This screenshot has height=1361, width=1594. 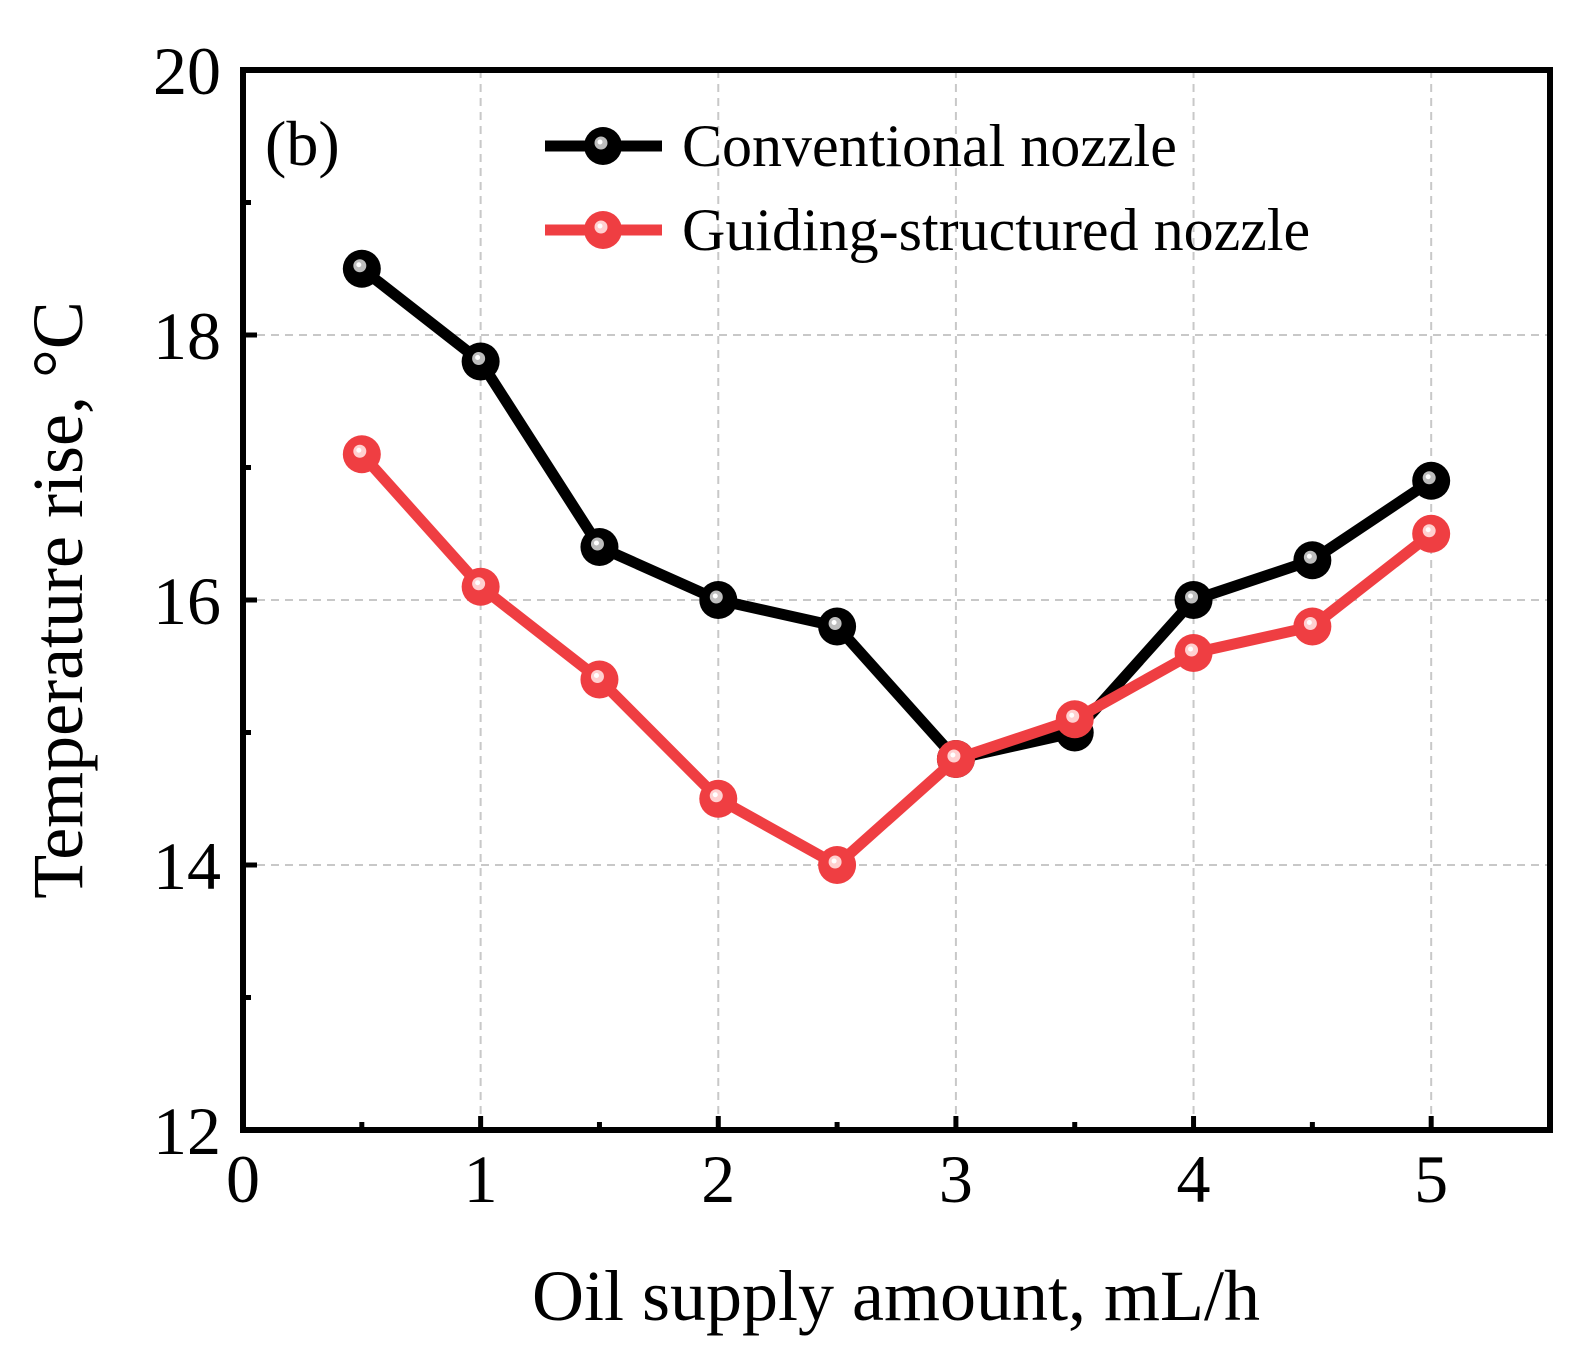 What do you see at coordinates (600, 226) in the screenshot?
I see `legend-marker-1-glint` at bounding box center [600, 226].